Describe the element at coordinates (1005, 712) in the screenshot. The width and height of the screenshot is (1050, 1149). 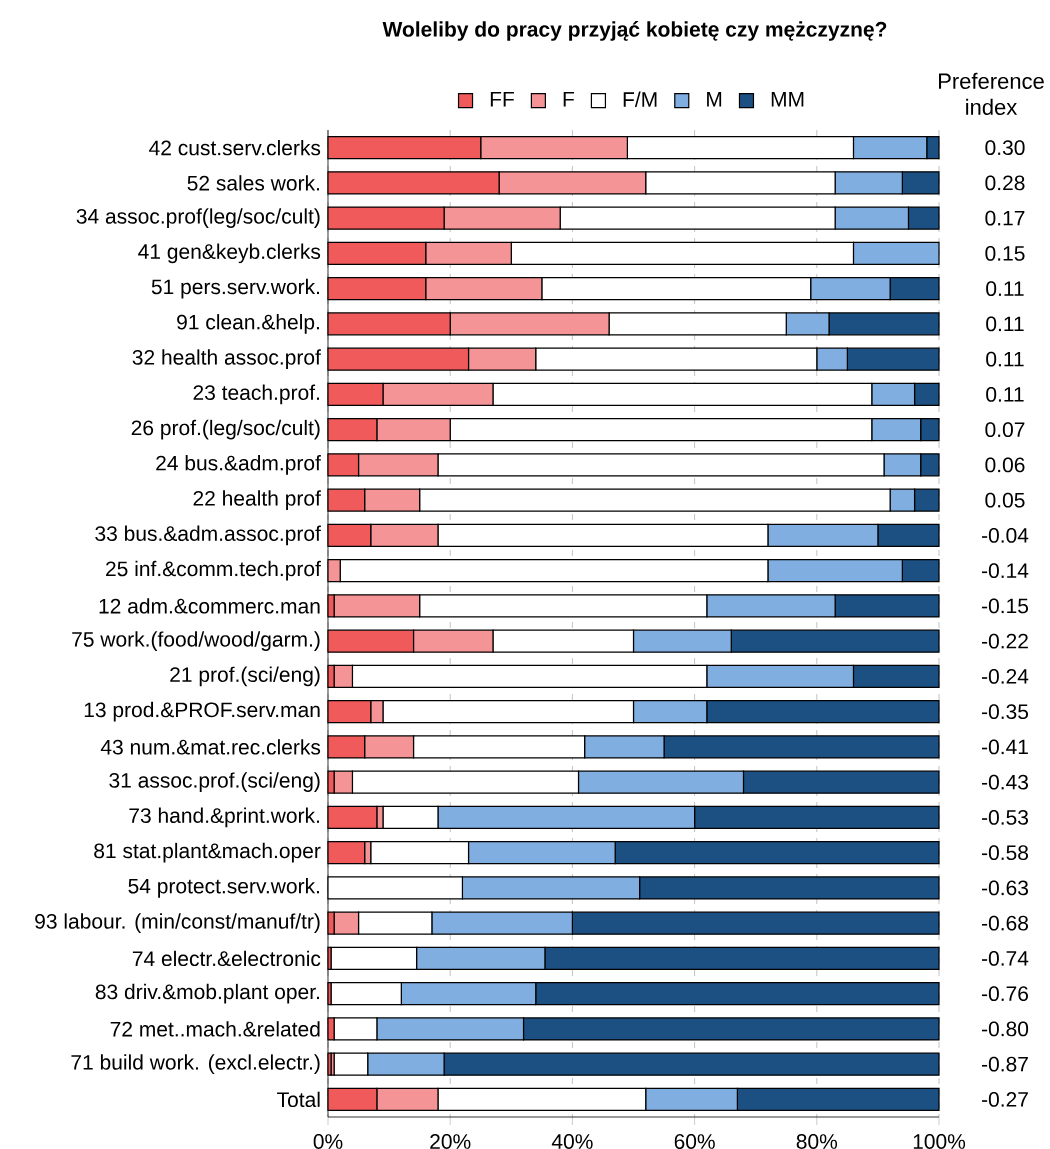
I see `text: -0.35` at that location.